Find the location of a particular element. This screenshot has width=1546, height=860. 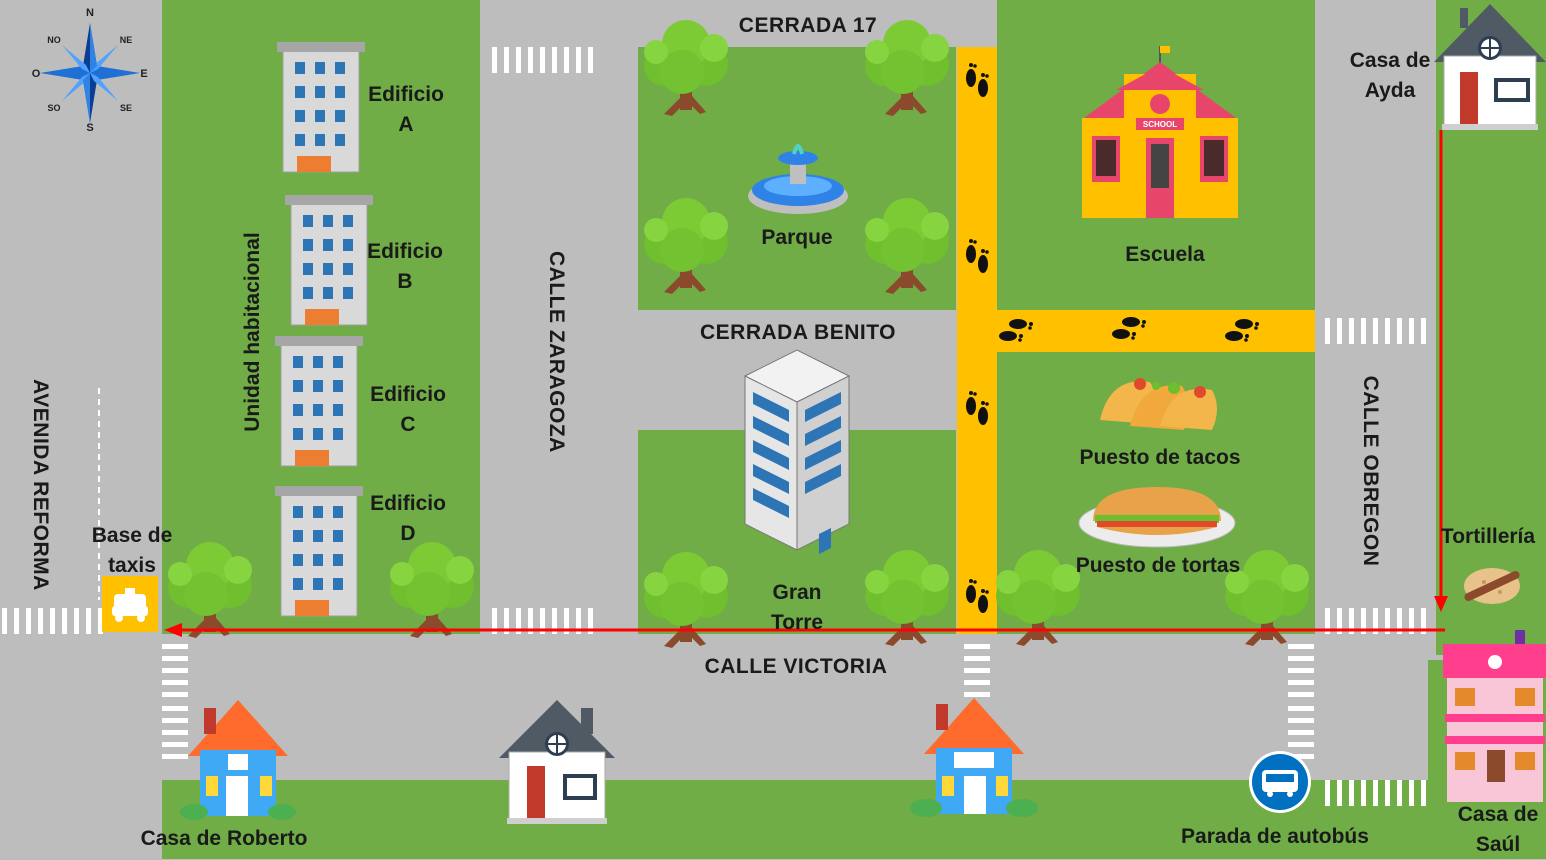

label-edificio-a: Edificio A is located at coordinates (406, 109).